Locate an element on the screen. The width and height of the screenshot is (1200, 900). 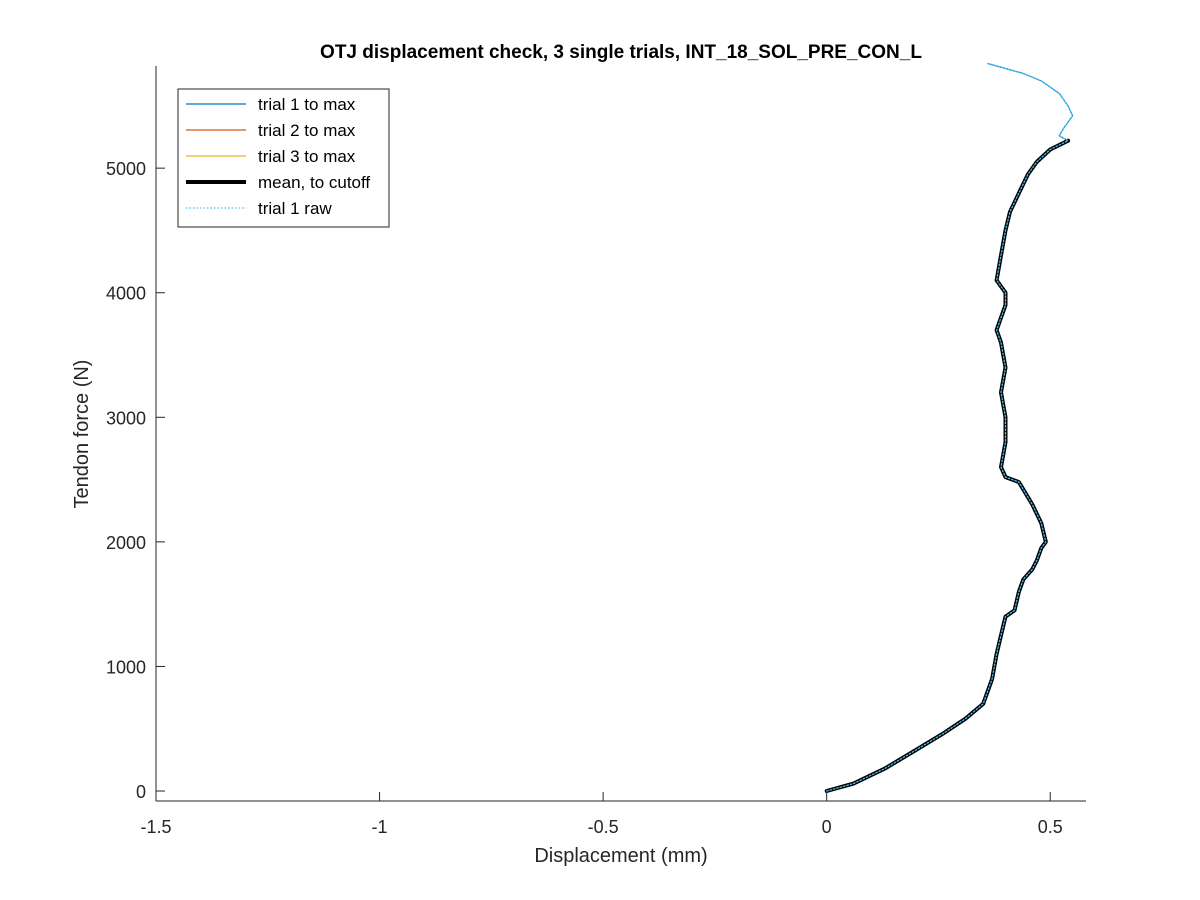
y-axis-label: Tendon force (N) is located at coordinates (82, 434).